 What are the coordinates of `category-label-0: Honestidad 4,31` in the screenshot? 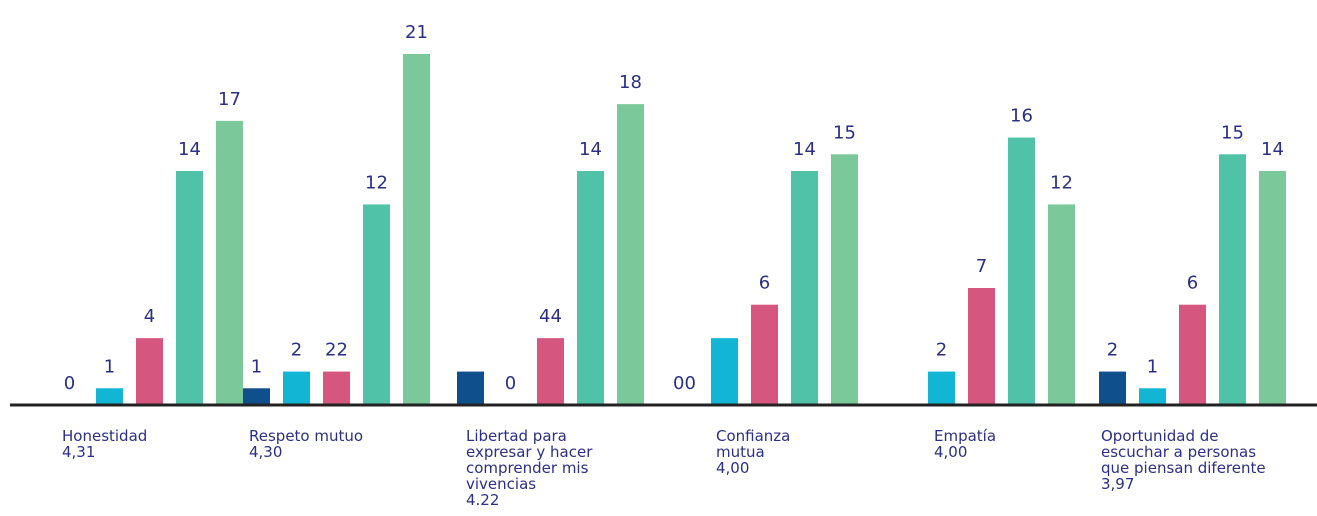 It's located at (104, 444).